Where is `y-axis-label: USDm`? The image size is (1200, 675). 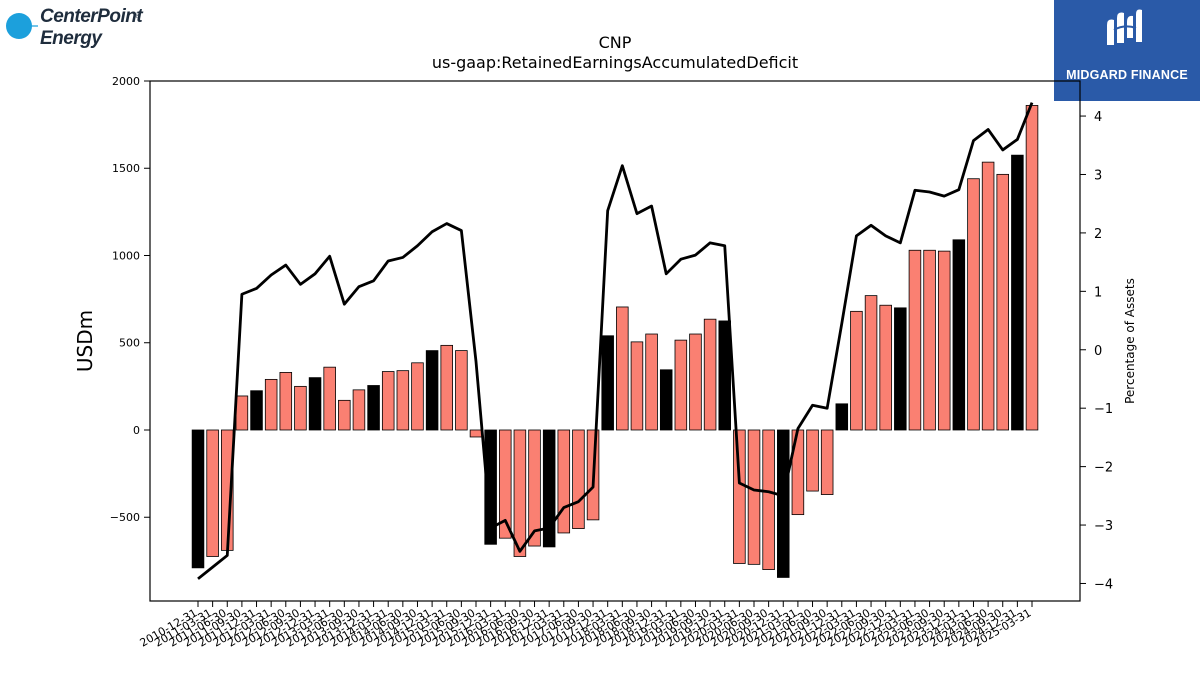 y-axis-label: USDm is located at coordinates (85, 341).